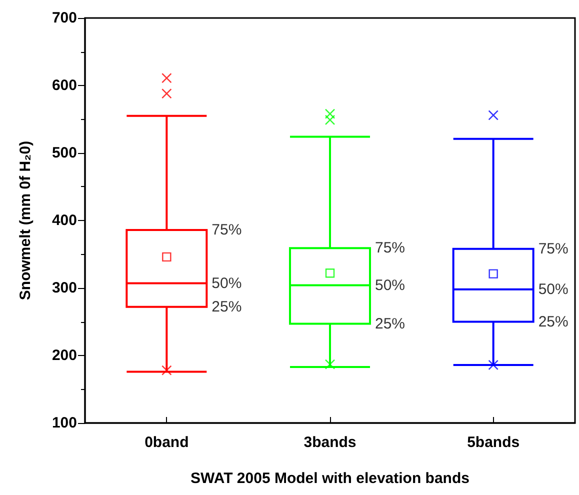  I want to click on y-tick-label: 200, so click(64, 355).